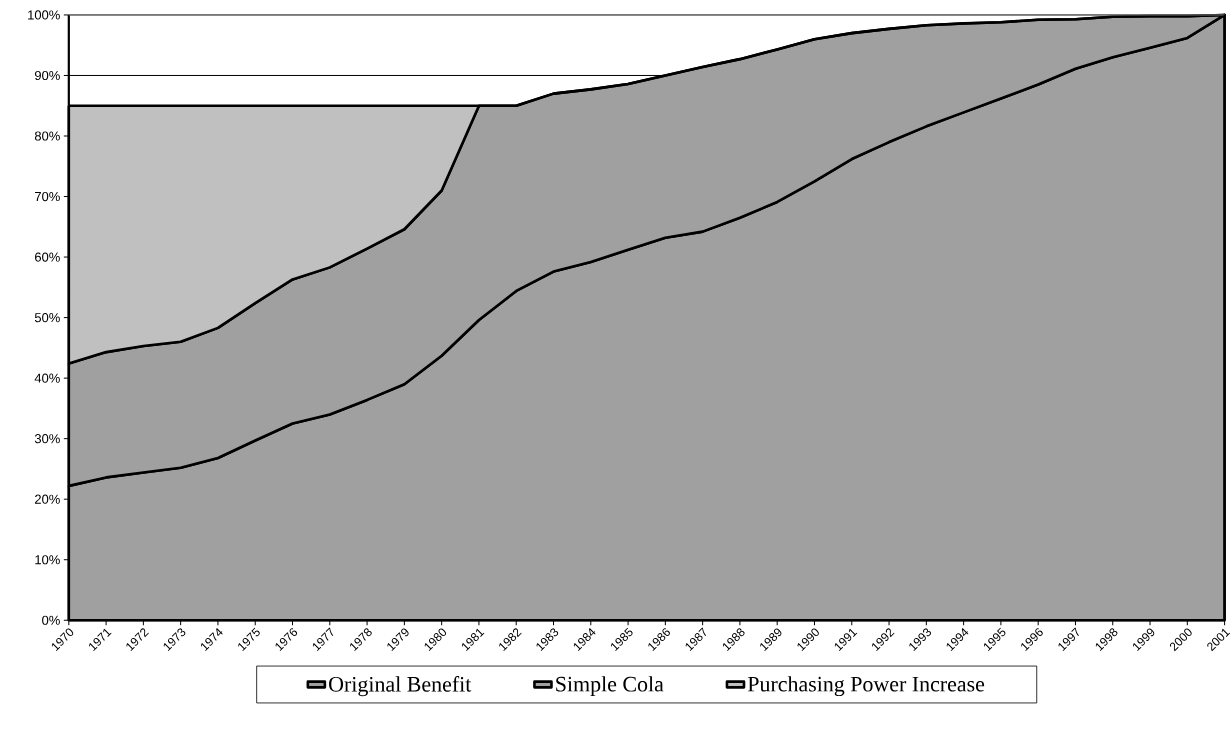  What do you see at coordinates (47, 196) in the screenshot?
I see `y-tick-label: 70%` at bounding box center [47, 196].